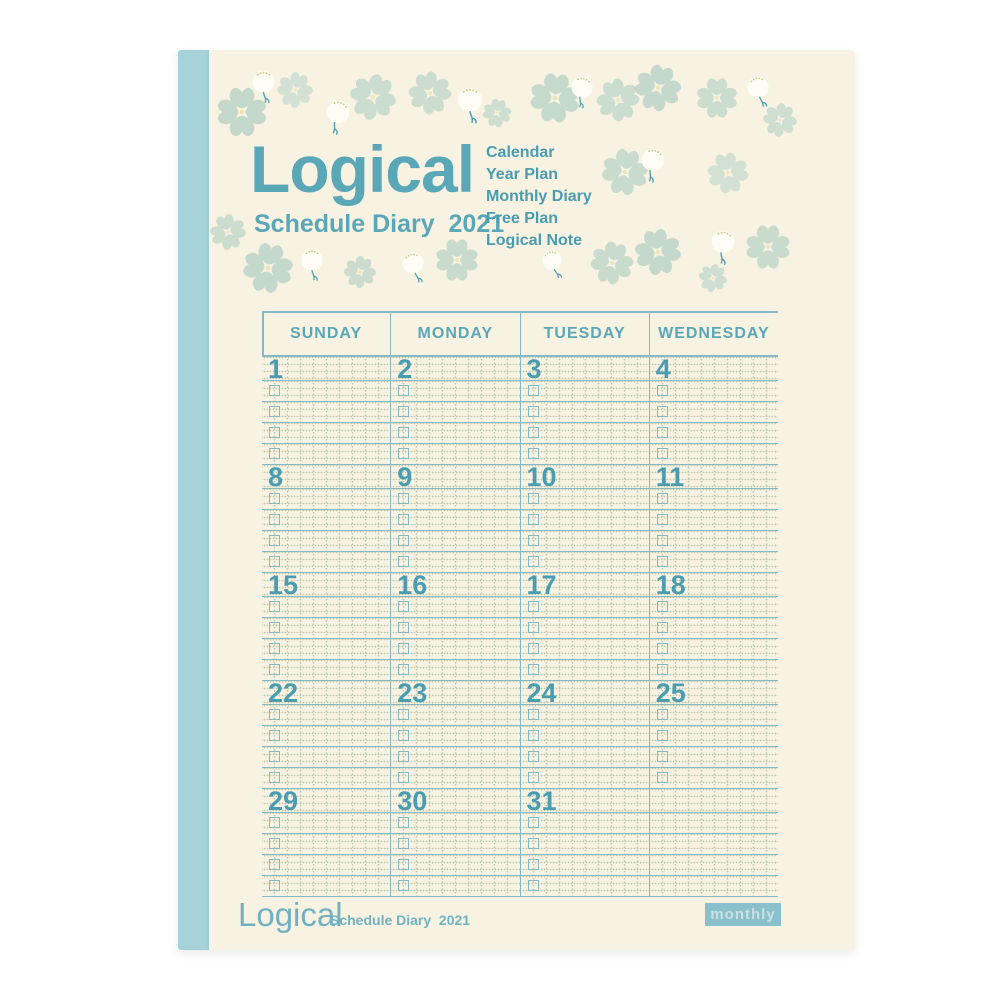 The image size is (1000, 1000). Describe the element at coordinates (455, 801) in the screenshot. I see `date-cell: 30` at that location.